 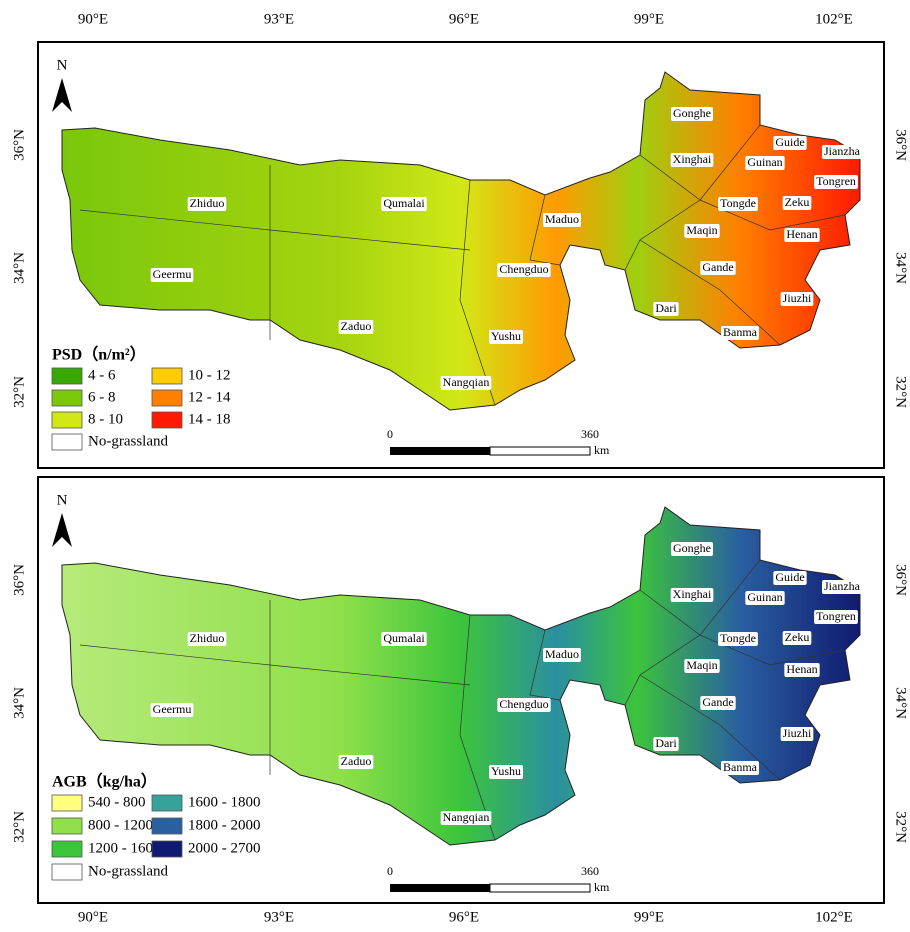 I want to click on county-label: Tongde, so click(x=738, y=638).